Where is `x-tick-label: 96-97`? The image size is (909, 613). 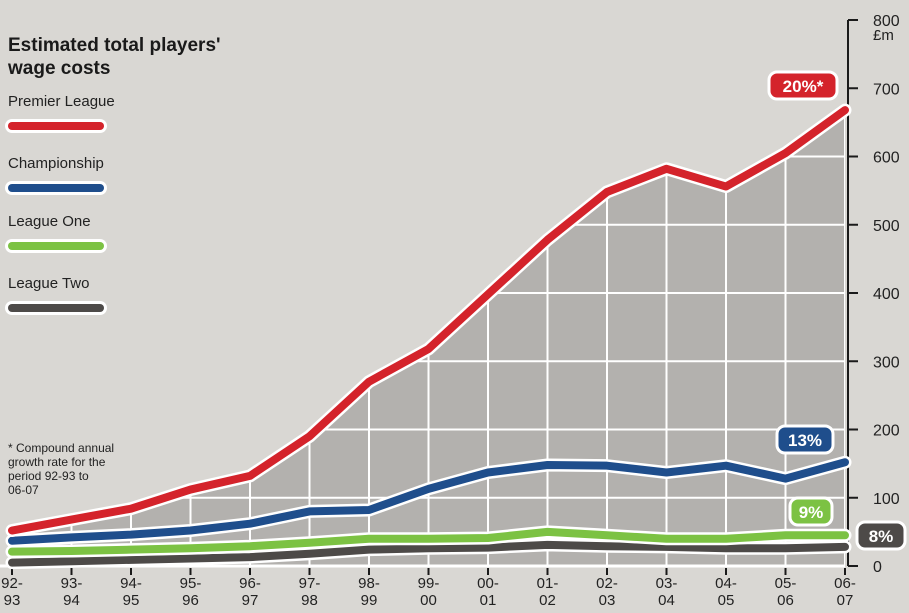
x-tick-label: 96-97 is located at coordinates (250, 592).